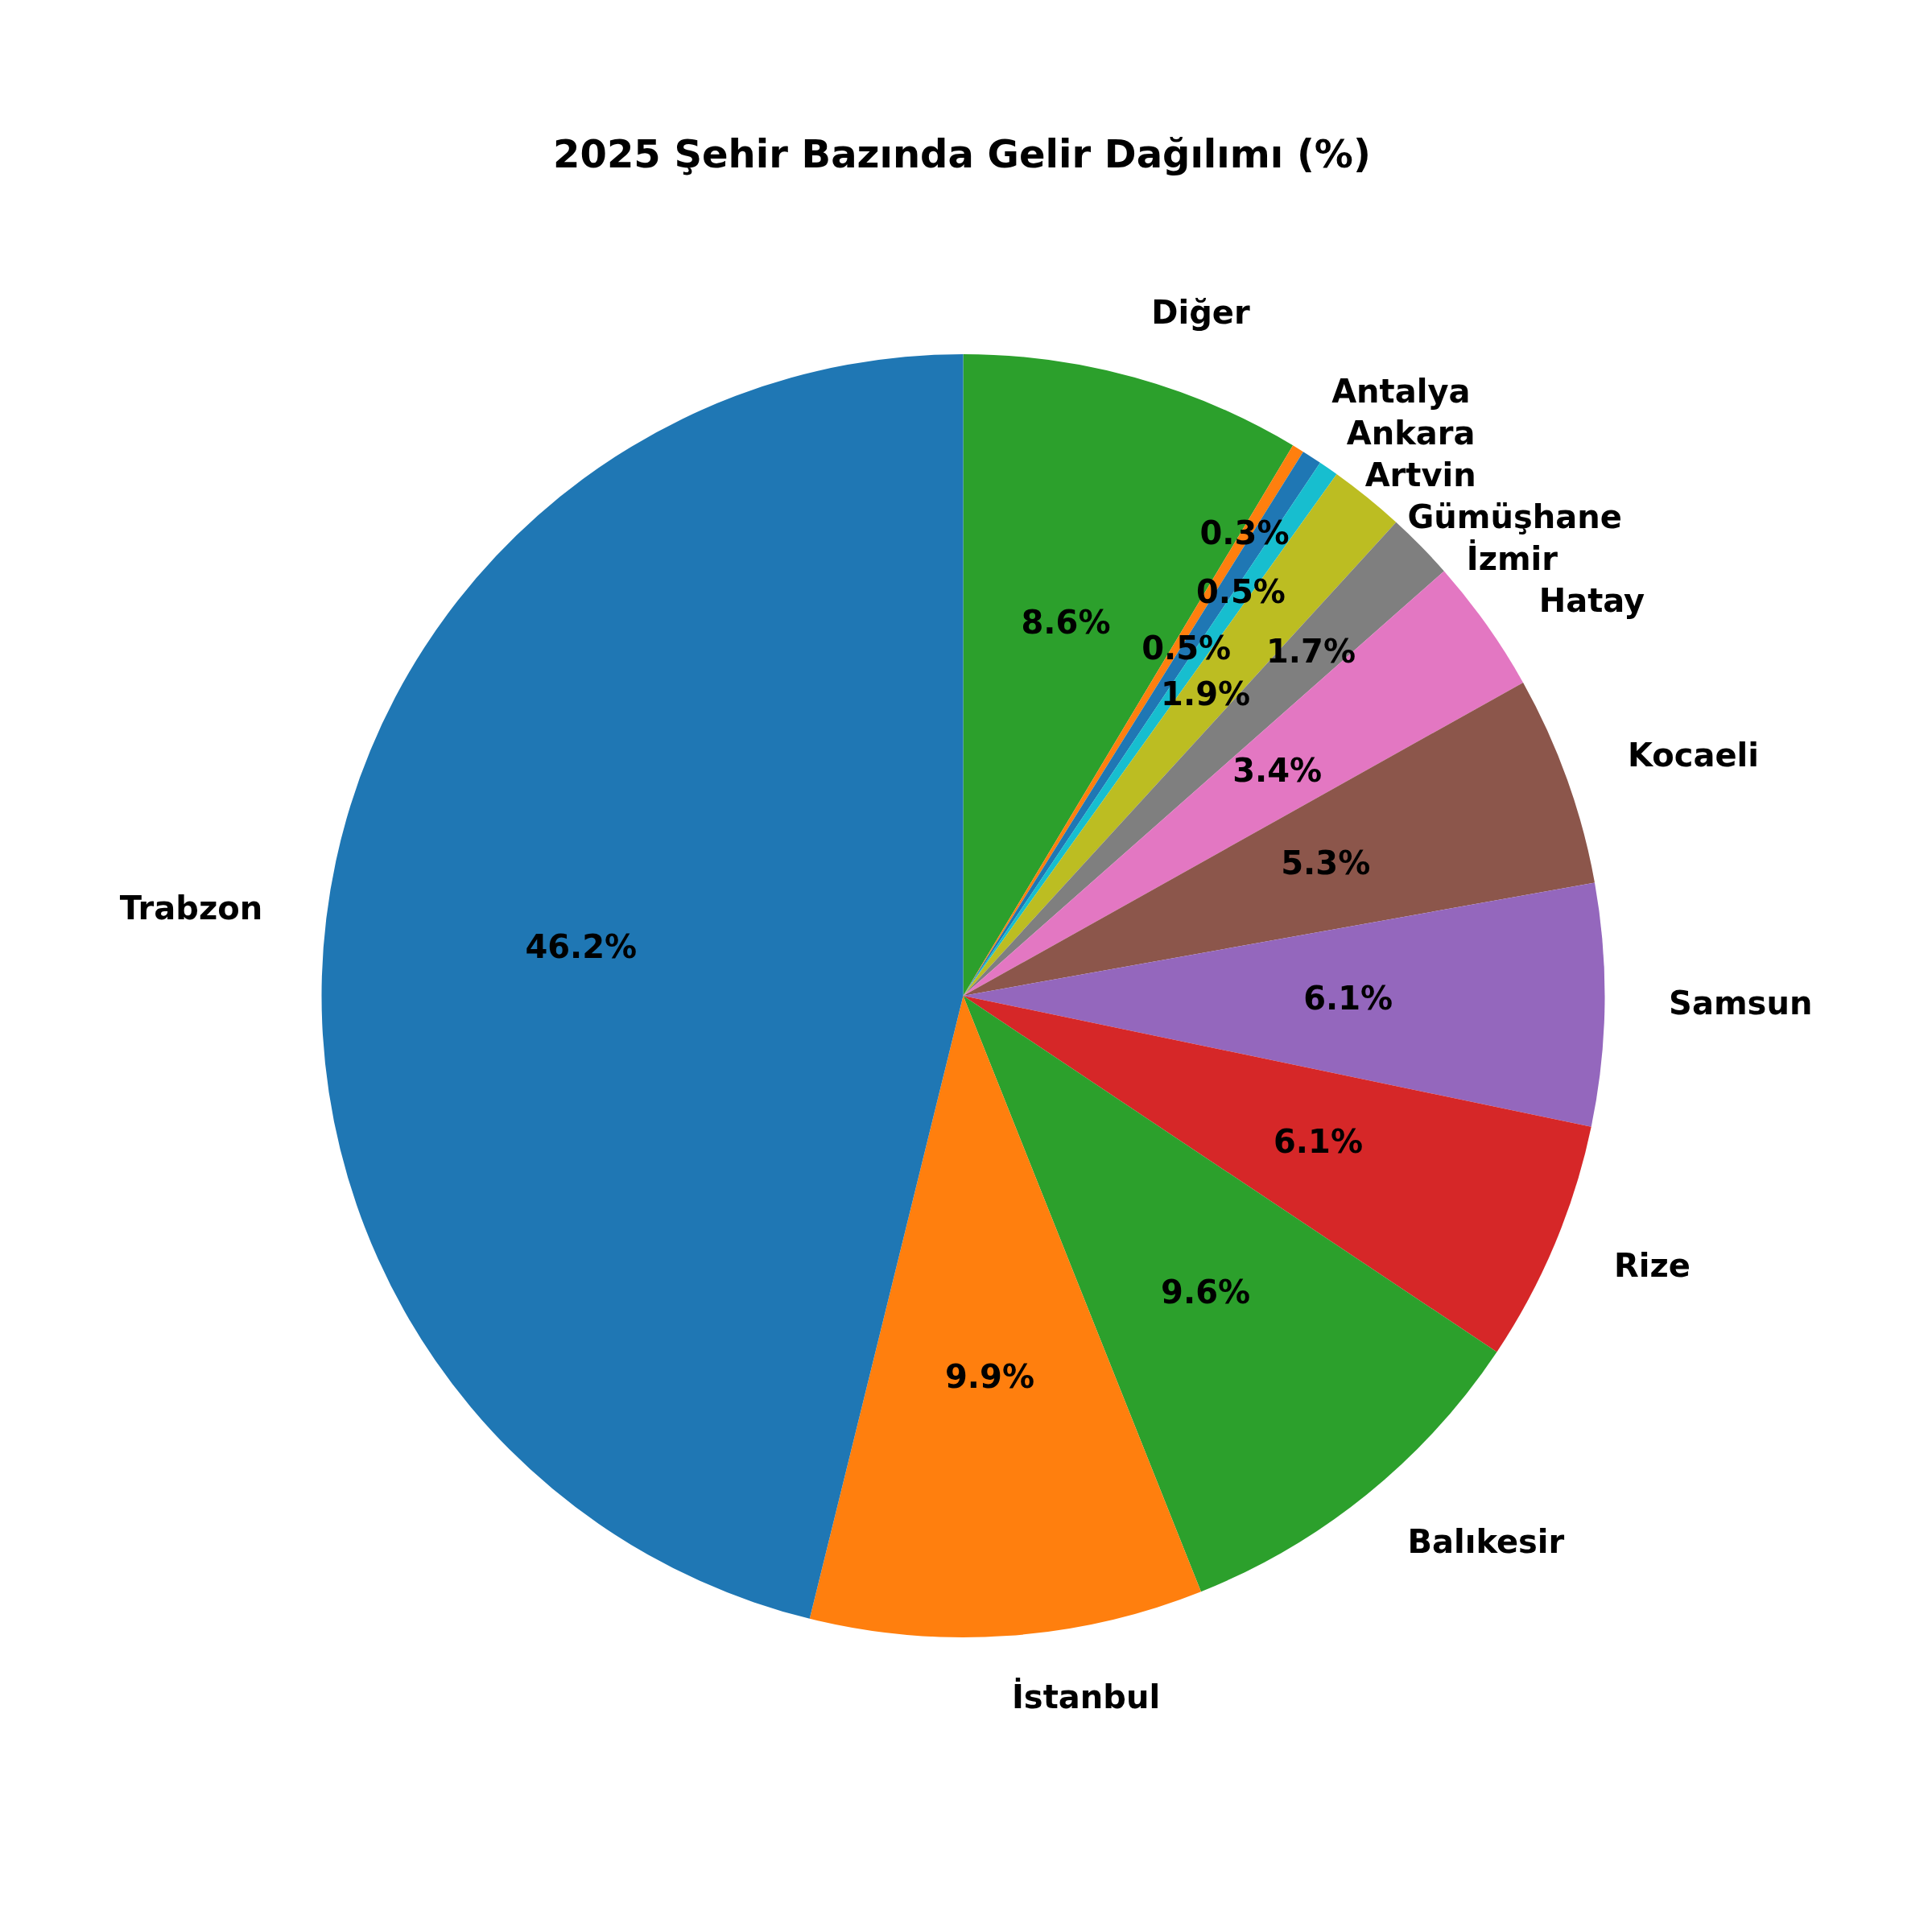  I want to click on data-label: 0.3%, so click(1244, 533).